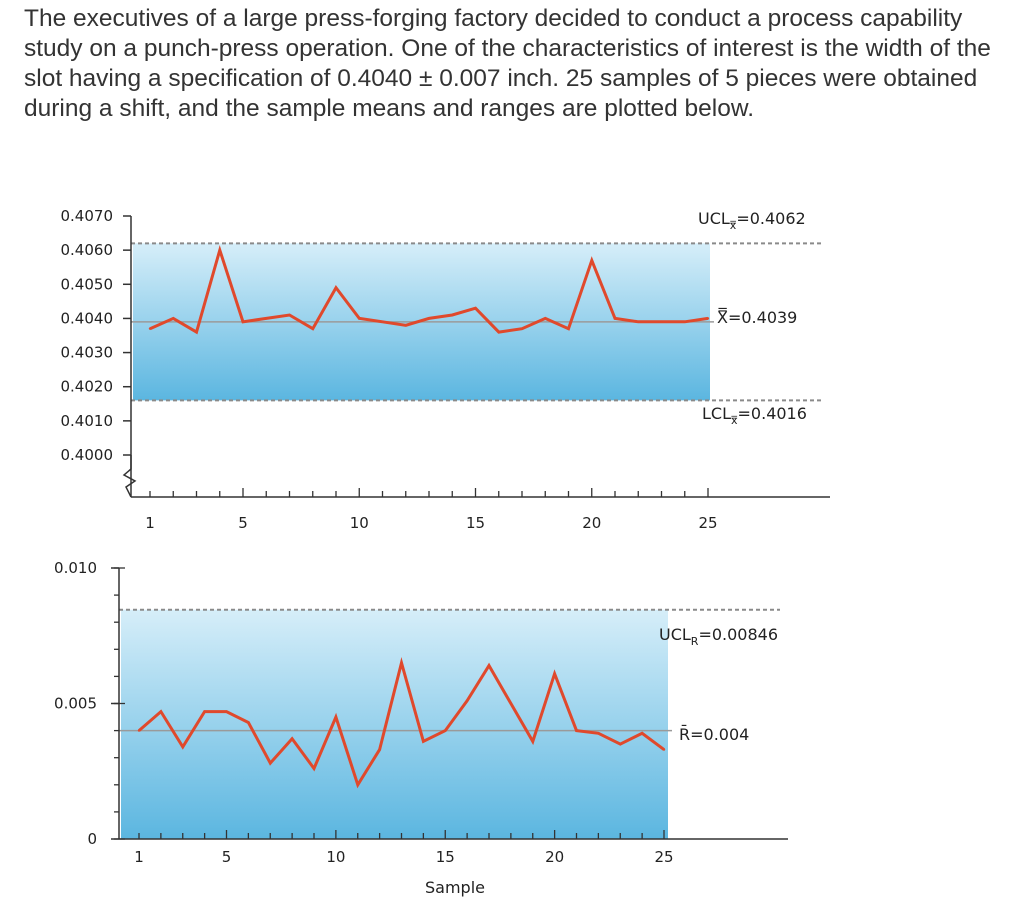  What do you see at coordinates (75, 568) in the screenshot?
I see `r-y-tick-label: 0.010` at bounding box center [75, 568].